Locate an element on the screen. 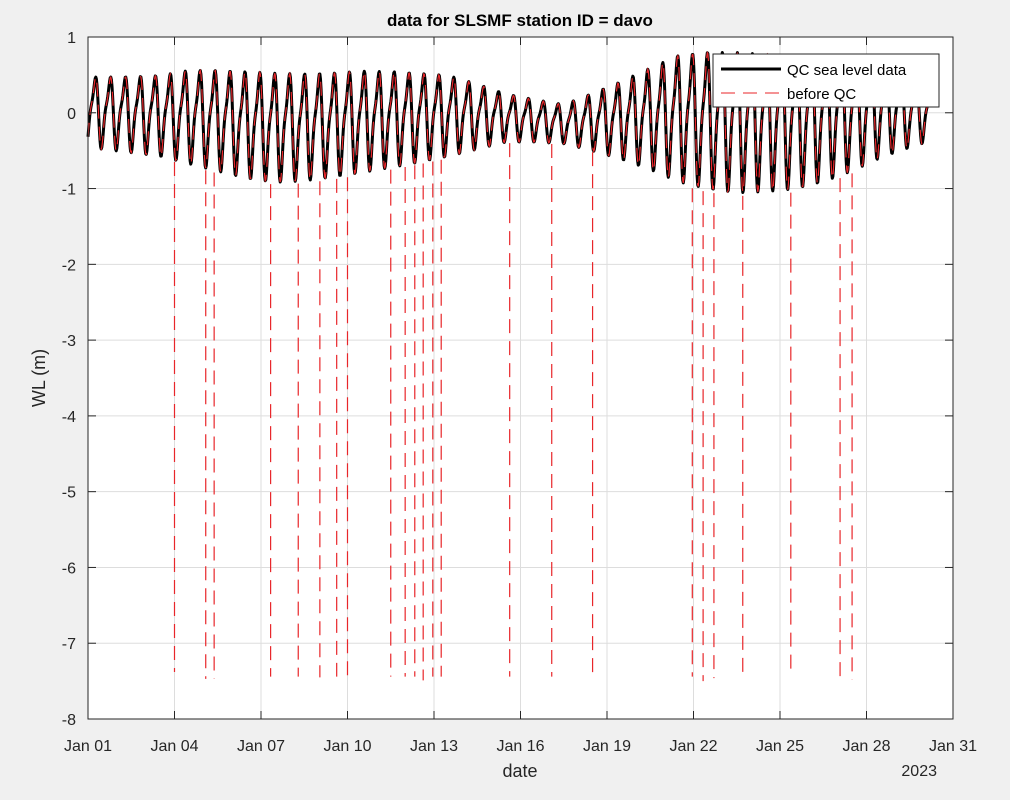  x-tick-label: Jan 04 is located at coordinates (174, 746).